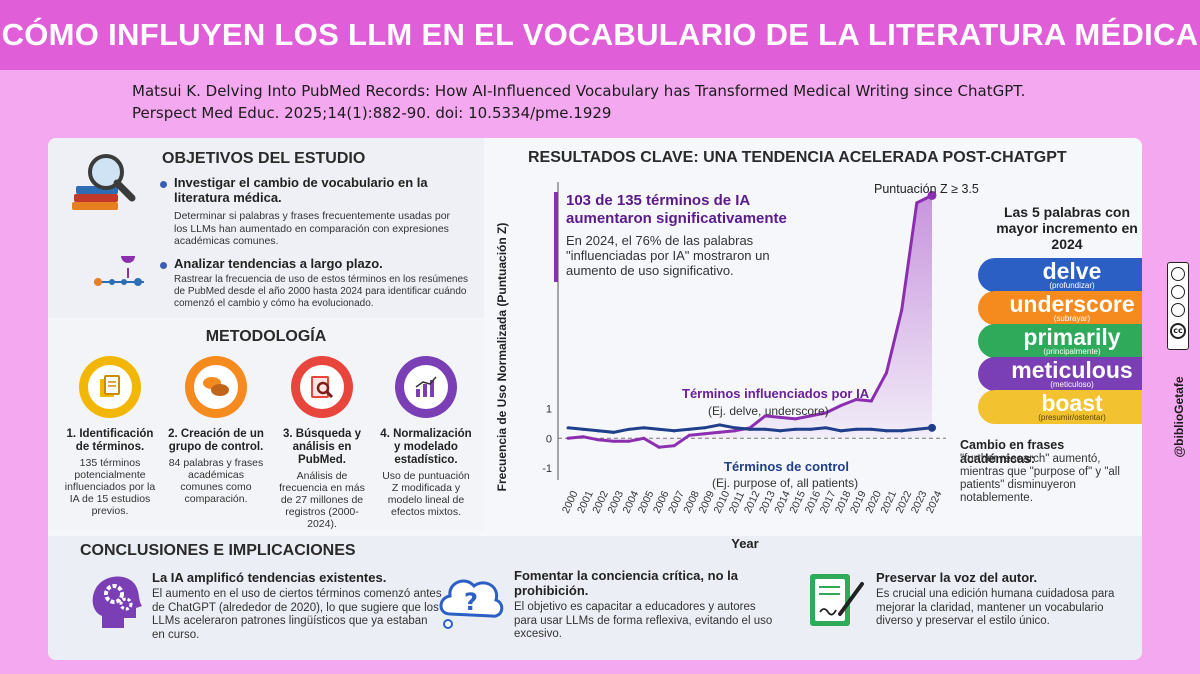 The image size is (1200, 674). Describe the element at coordinates (218, 550) in the screenshot. I see `conclusions-title: CONCLUSIONES E IMPLICACIONES` at that location.